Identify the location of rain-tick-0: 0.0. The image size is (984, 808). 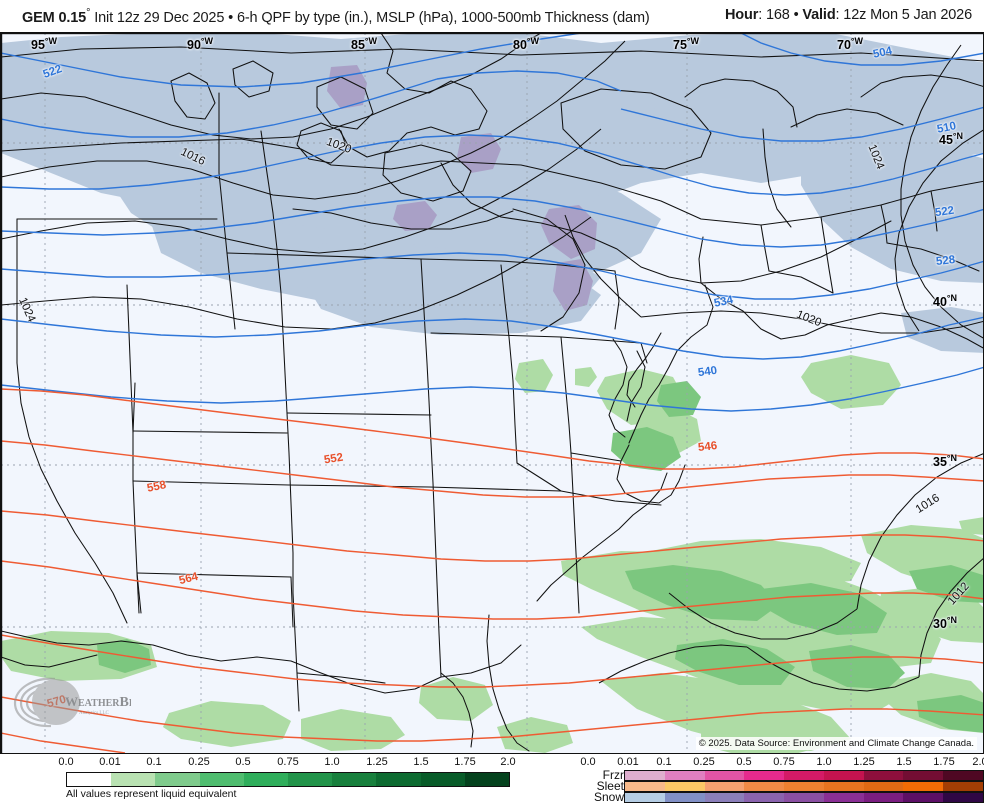
(66, 762).